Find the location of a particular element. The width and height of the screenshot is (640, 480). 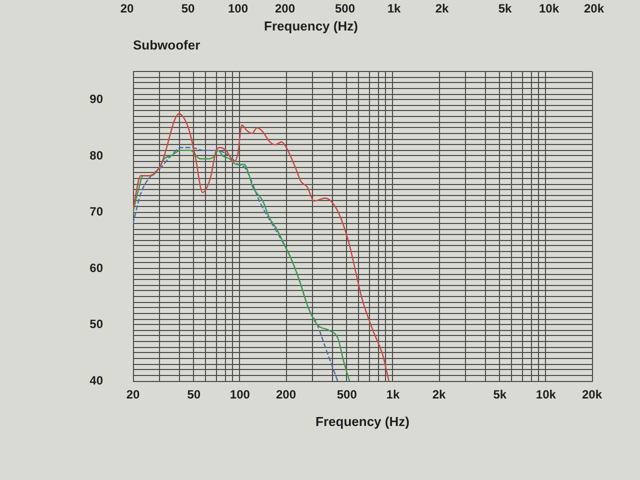

x-tick-label: 500 is located at coordinates (347, 395).